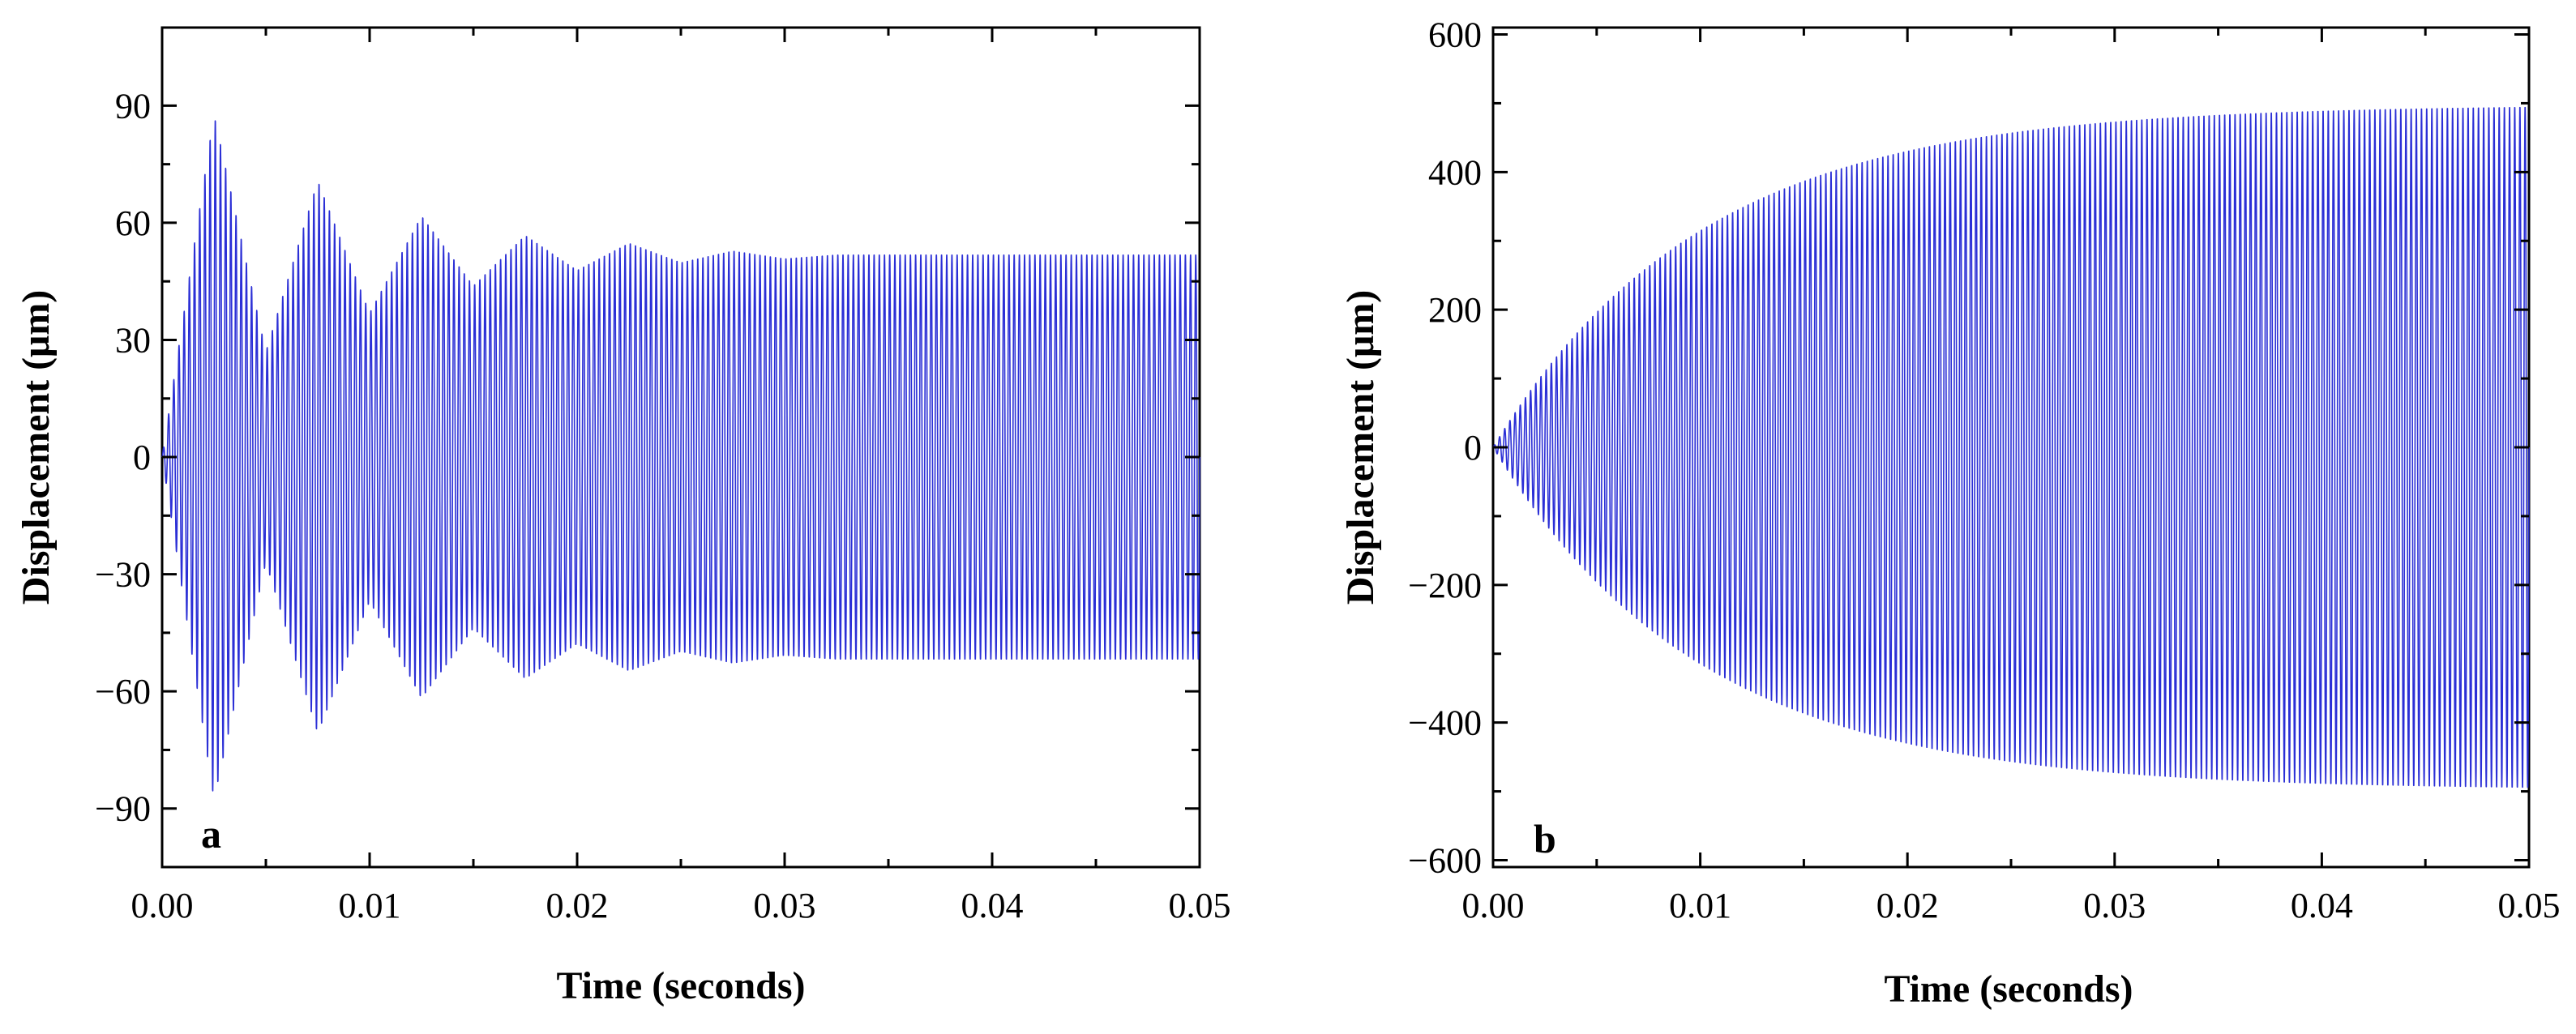  I want to click on y-tick-label: −400, so click(1445, 723).